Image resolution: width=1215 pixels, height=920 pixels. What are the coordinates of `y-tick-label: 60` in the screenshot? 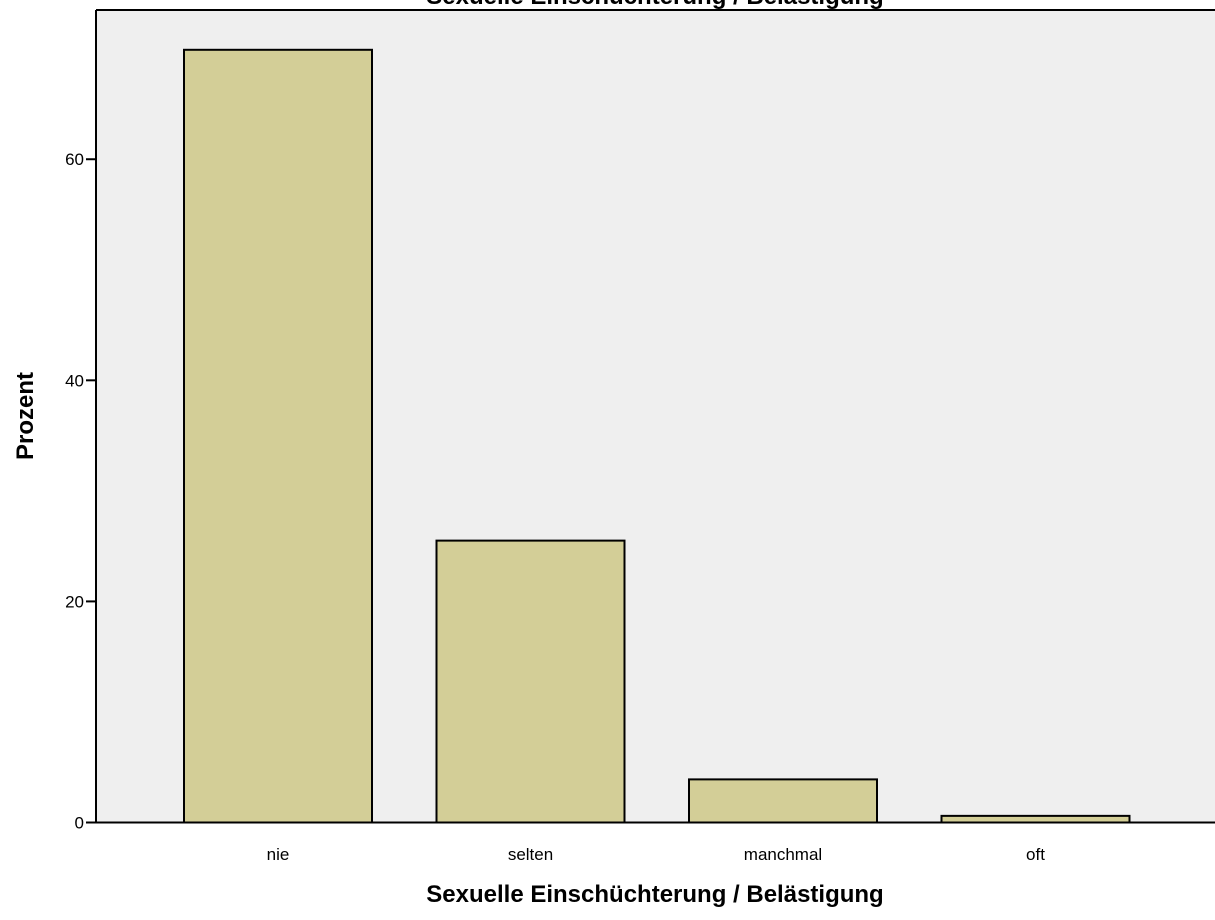 It's located at (74, 159).